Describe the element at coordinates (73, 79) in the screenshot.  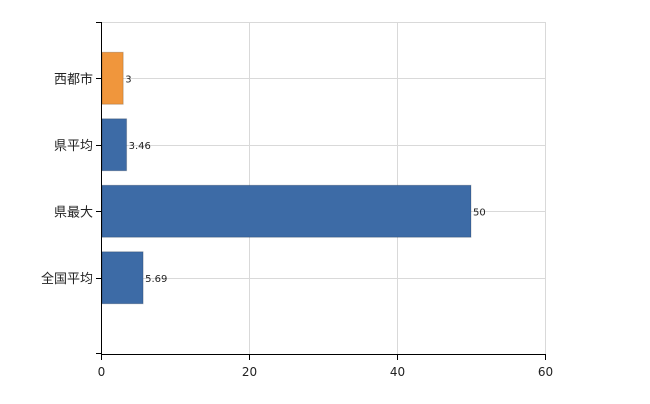
I see `category-label-0: 西都市` at that location.